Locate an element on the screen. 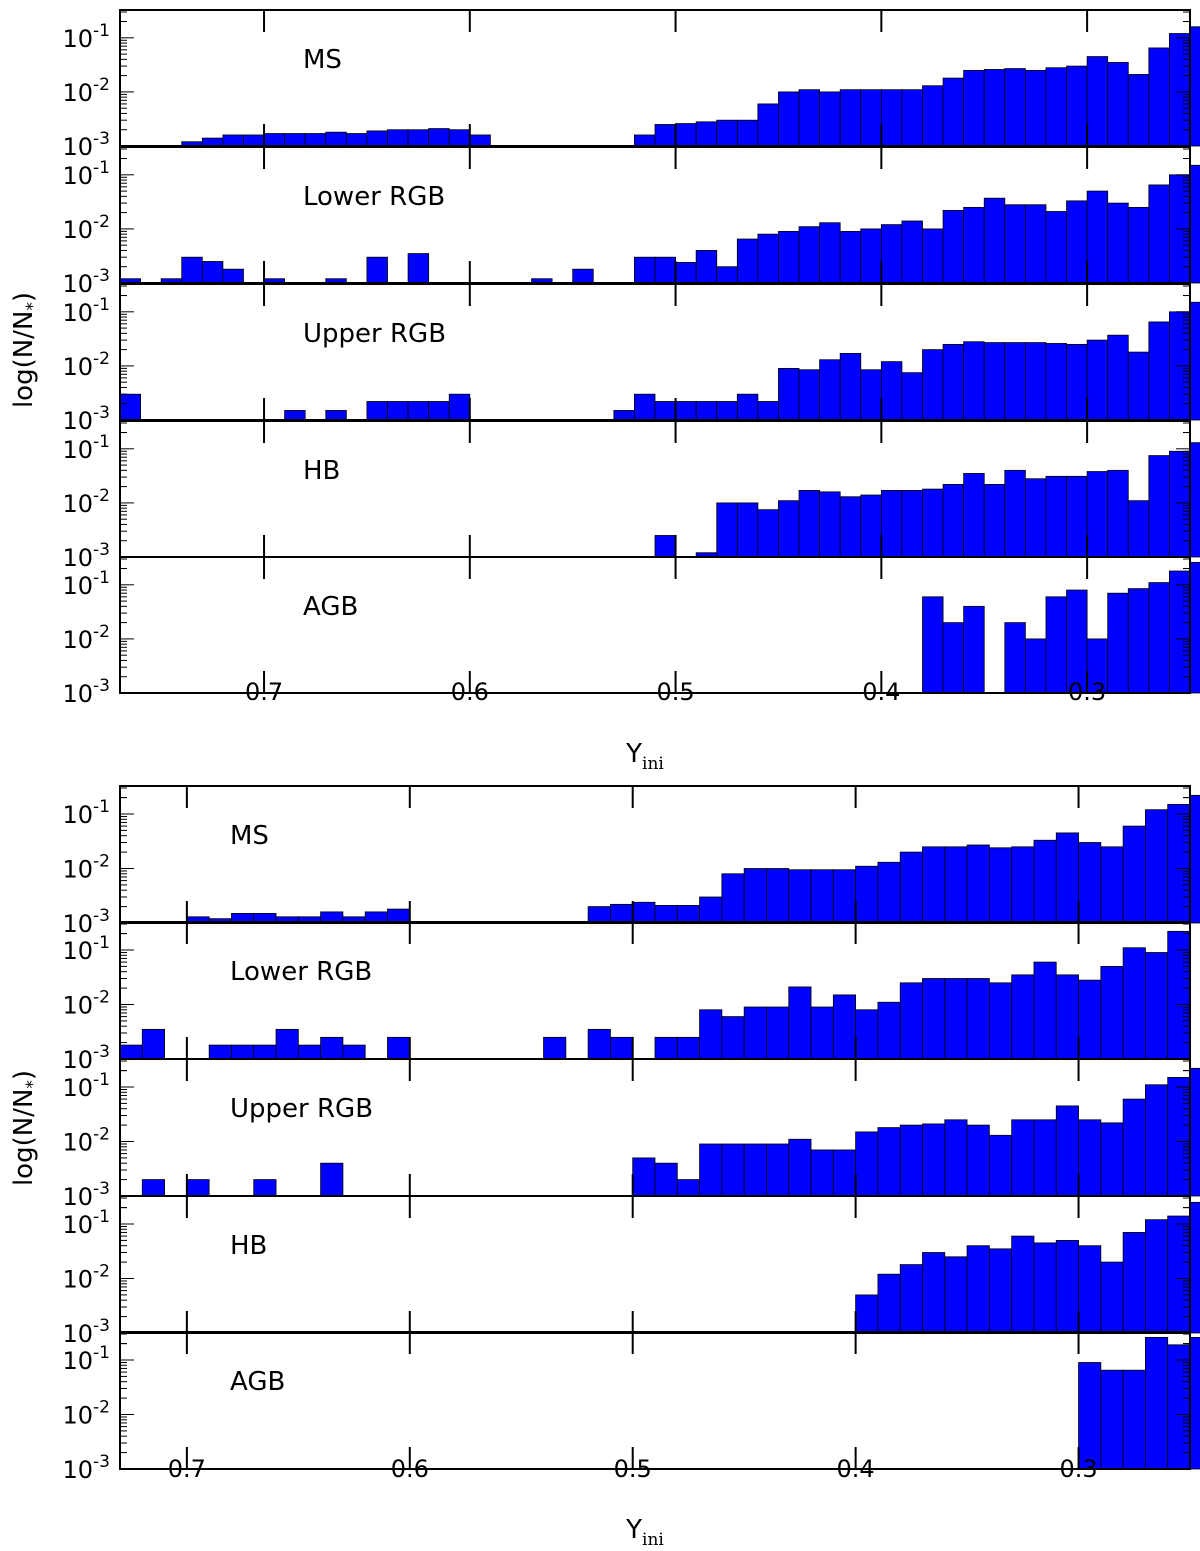 This screenshot has width=1200, height=1551. x-axis-label: Yini is located at coordinates (644, 756).